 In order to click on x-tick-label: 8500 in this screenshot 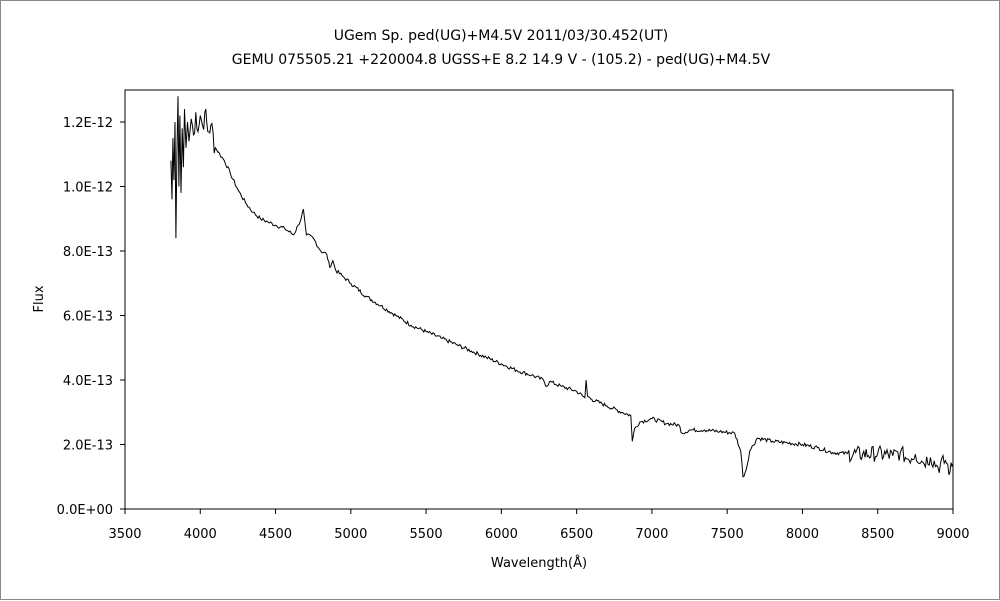, I will do `click(877, 534)`.